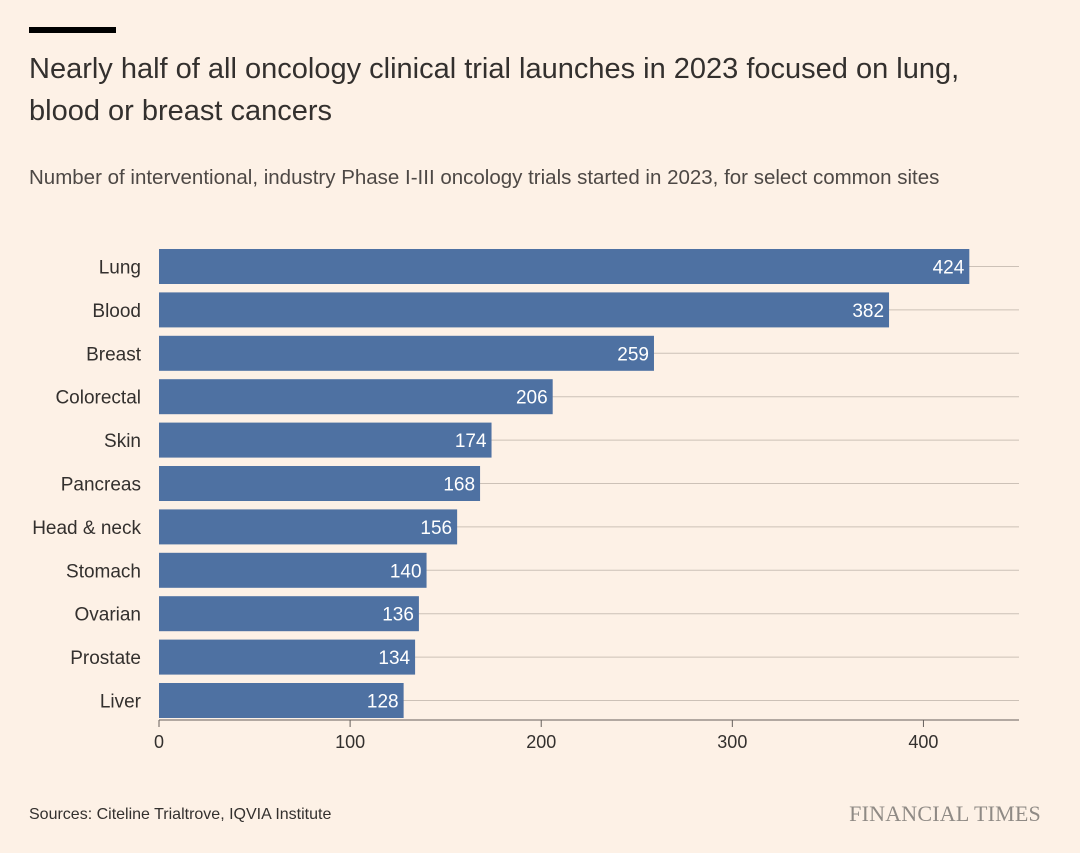 Image resolution: width=1080 pixels, height=853 pixels. Describe the element at coordinates (532, 398) in the screenshot. I see `data-label: 206` at that location.